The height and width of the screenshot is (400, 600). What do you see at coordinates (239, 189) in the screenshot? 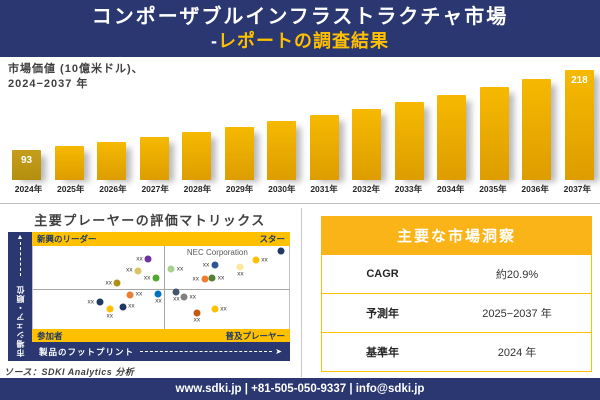
I see `bar-category-label: 2029年` at bounding box center [239, 189].